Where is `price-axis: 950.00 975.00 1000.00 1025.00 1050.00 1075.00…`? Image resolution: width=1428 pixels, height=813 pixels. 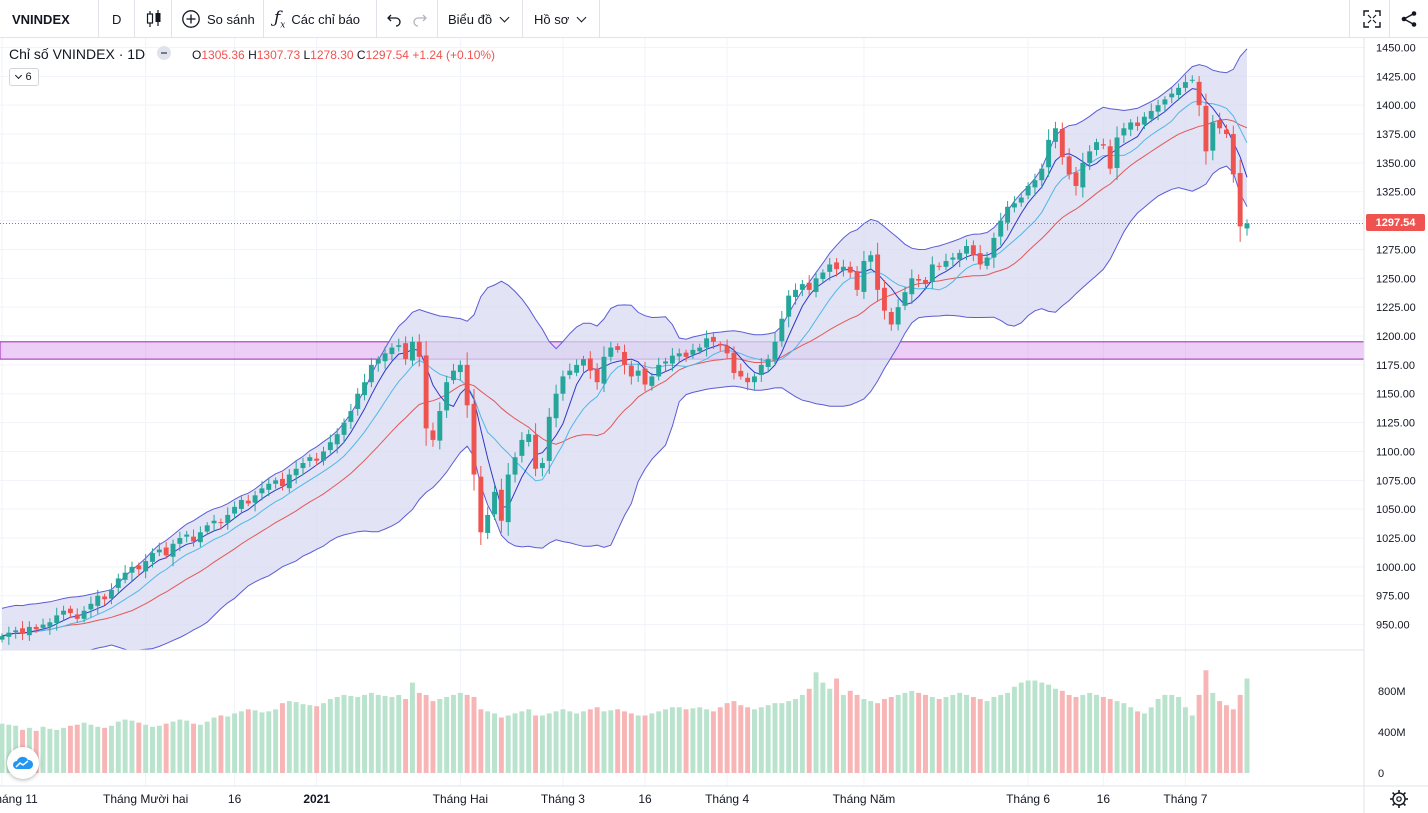
price-axis: 950.00 975.00 1000.00 1025.00 1050.00 1075.00… is located at coordinates (1396, 336).